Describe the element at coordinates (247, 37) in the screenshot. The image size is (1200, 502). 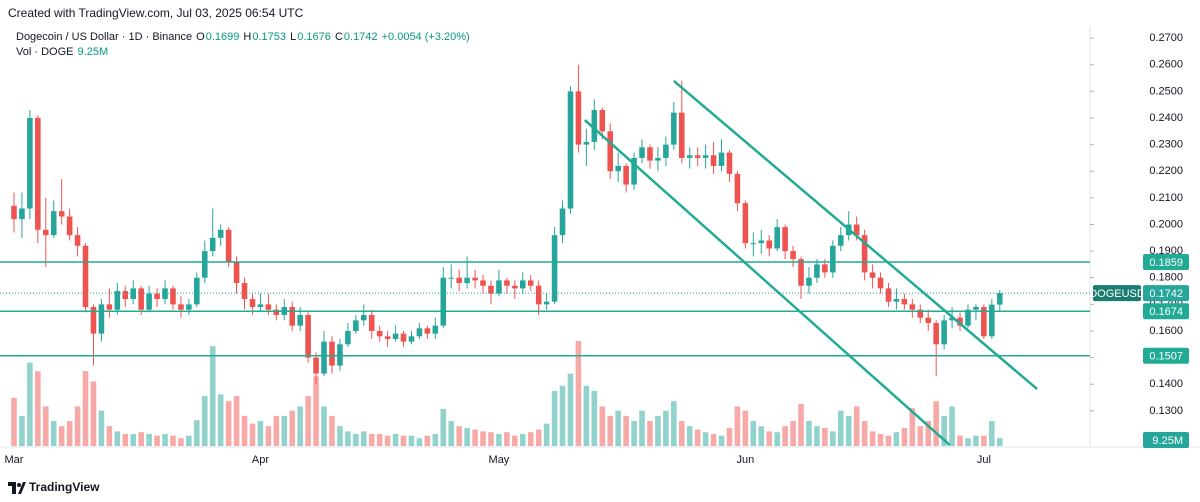
I see `ohlc-label: H` at that location.